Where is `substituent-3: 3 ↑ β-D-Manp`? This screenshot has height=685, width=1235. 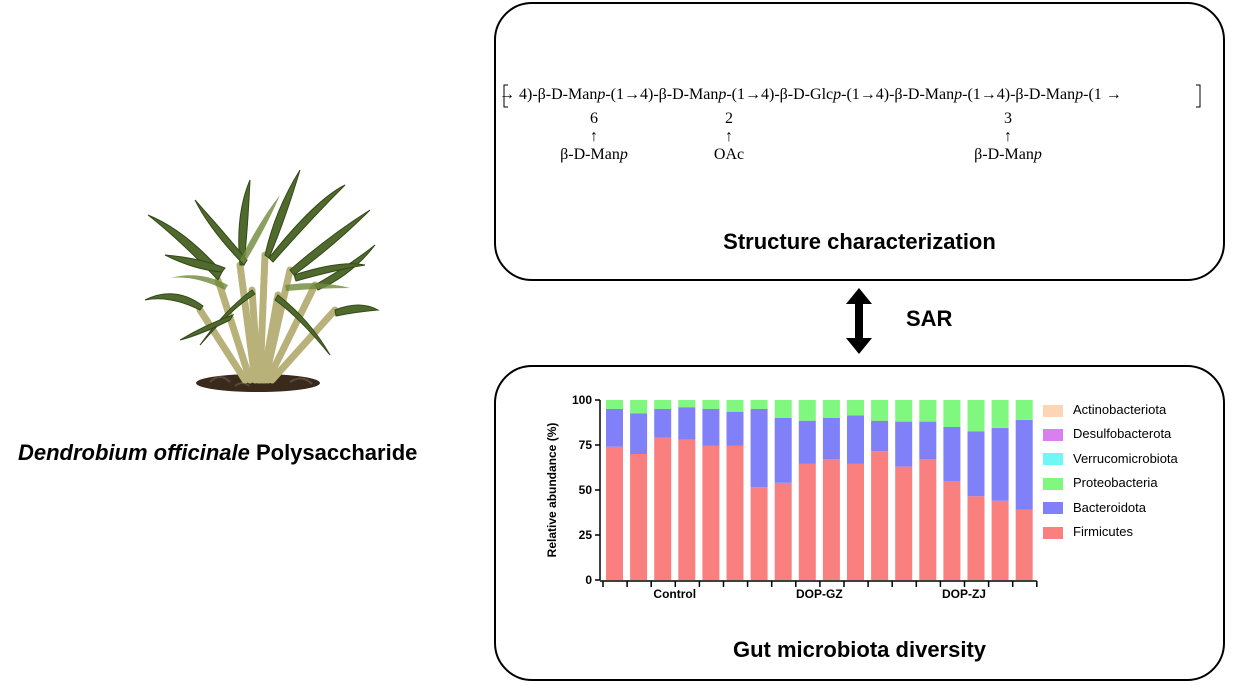
substituent-3: 3 ↑ β-D-Manp is located at coordinates (1008, 137).